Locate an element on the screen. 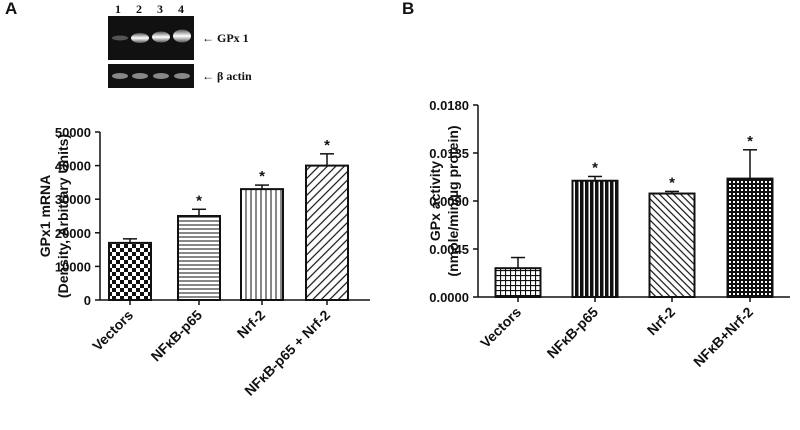 This screenshot has height=430, width=800. y-axis-label: GPx activity is located at coordinates (435, 201).